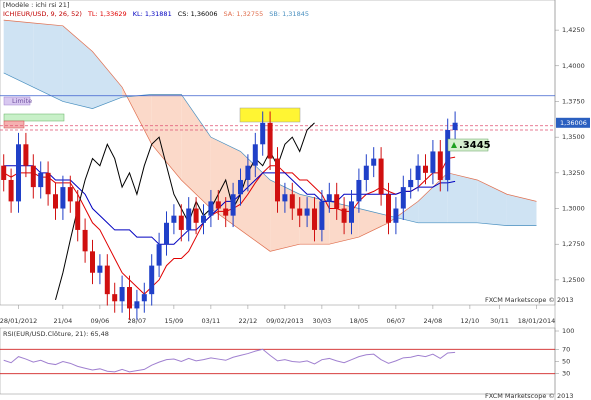 This screenshot has width=591, height=400. I want to click on target-box, so click(468, 145).